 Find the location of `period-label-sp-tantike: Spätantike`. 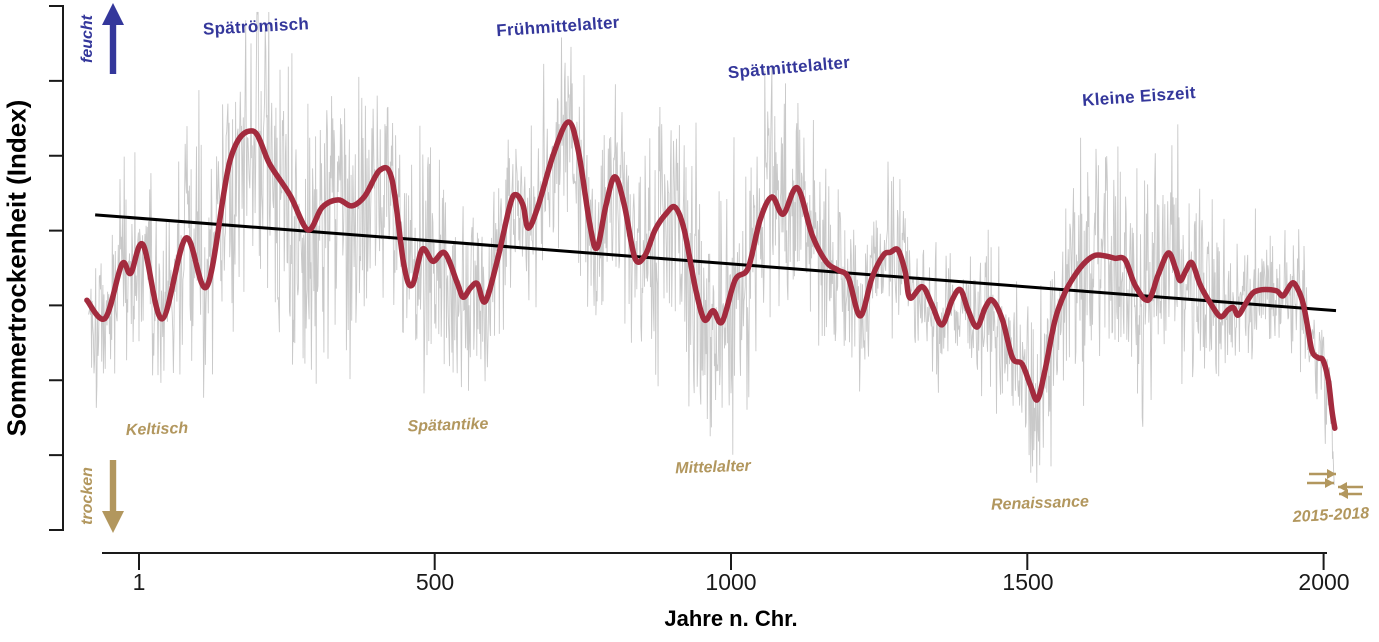

period-label-sp-tantike: Spätantike is located at coordinates (448, 425).